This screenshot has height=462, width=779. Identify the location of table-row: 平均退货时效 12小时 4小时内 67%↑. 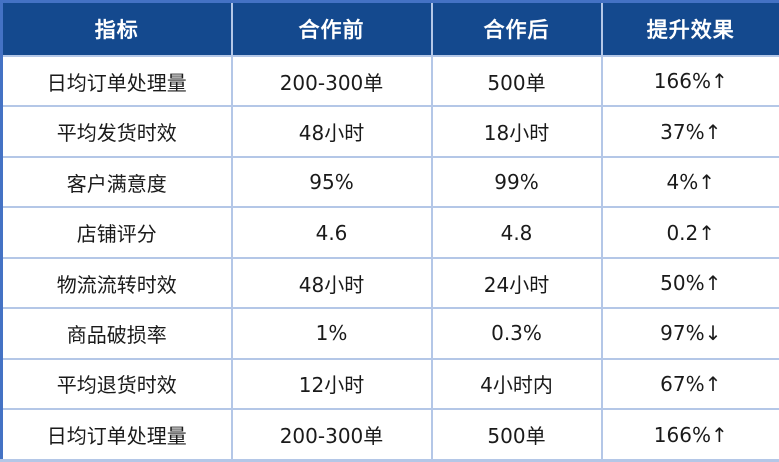
(389, 384).